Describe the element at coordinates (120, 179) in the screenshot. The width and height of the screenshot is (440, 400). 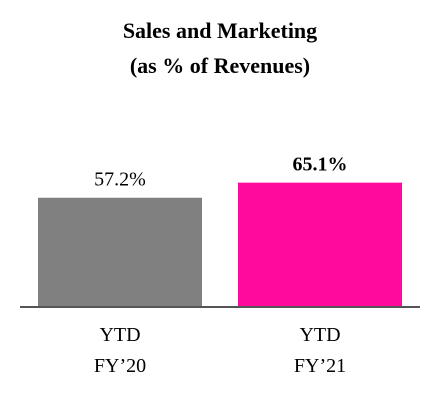
I see `value-label: 57.2%` at that location.